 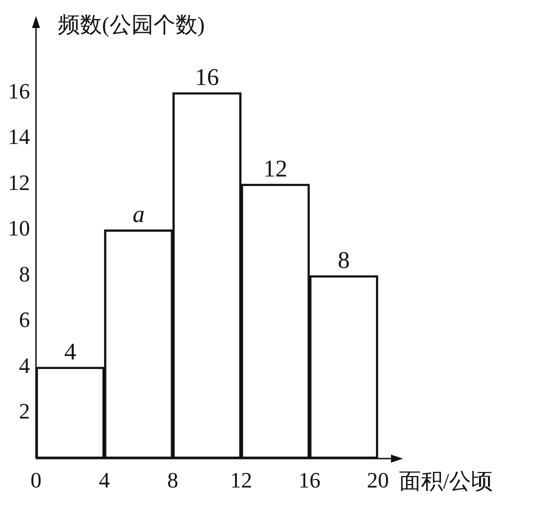 What do you see at coordinates (138, 215) in the screenshot?
I see `data-label: a` at bounding box center [138, 215].